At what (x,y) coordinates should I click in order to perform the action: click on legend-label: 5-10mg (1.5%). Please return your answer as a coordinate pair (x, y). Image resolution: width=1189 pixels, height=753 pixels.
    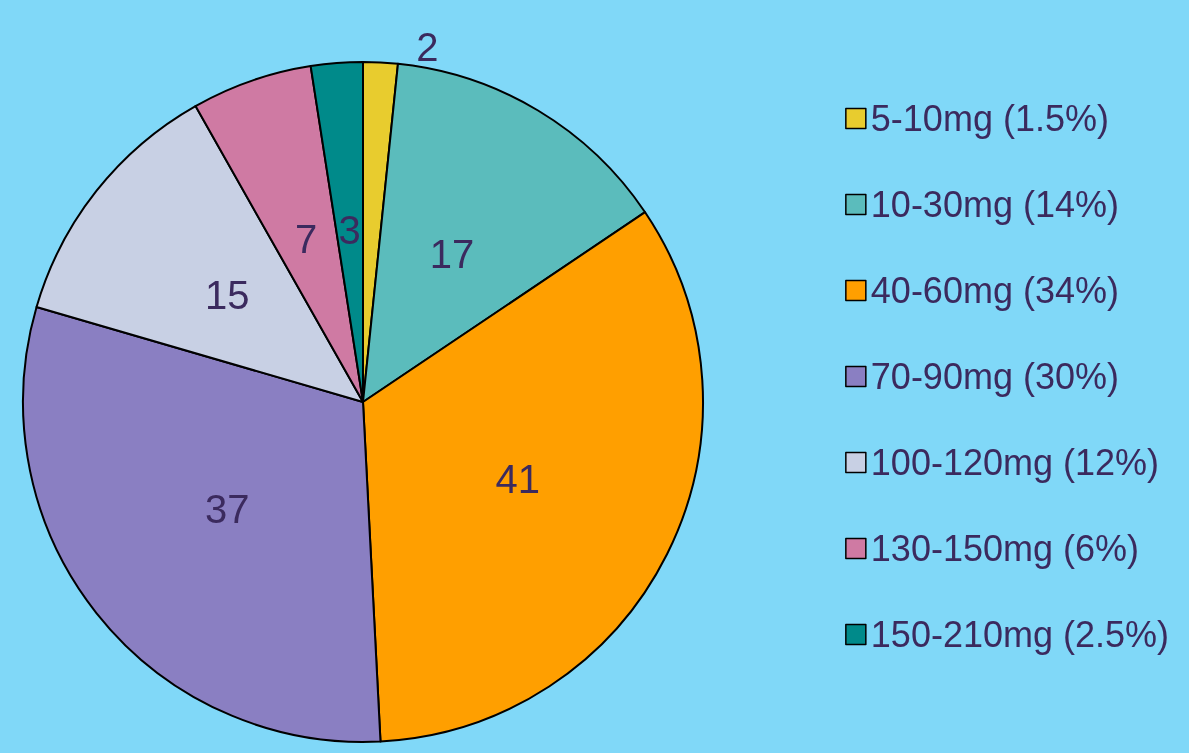
    Looking at the image, I should click on (989, 118).